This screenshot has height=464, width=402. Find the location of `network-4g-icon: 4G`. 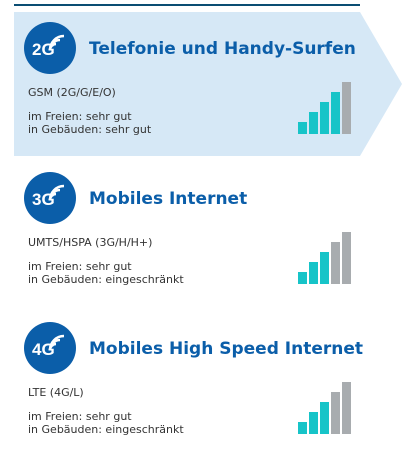

network-4g-icon: 4G is located at coordinates (50, 348).